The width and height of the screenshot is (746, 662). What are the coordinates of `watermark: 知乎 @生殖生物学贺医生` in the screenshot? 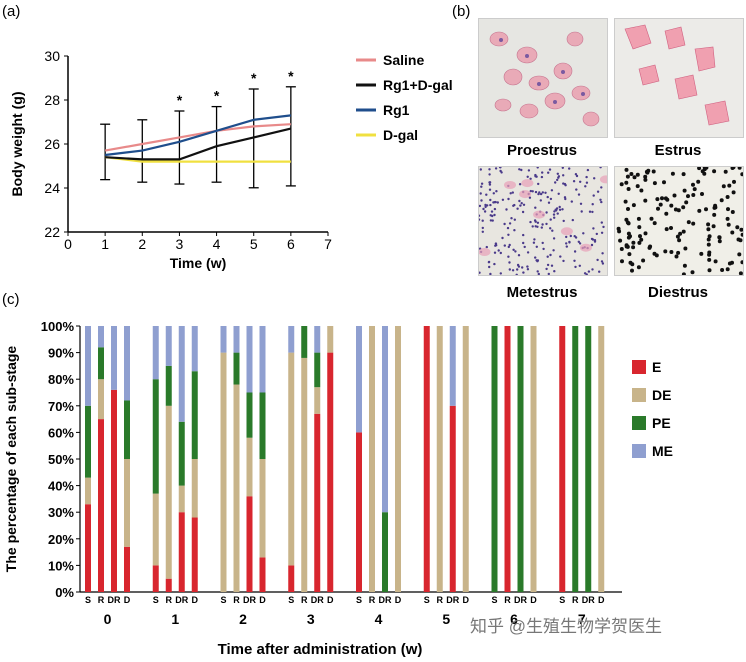 It's located at (566, 626).